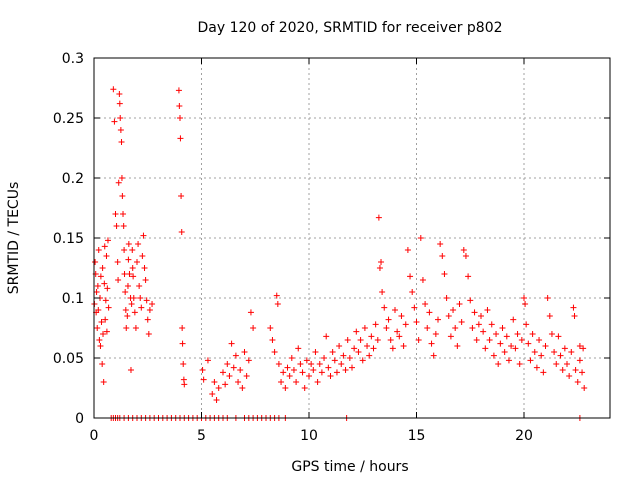  Describe the element at coordinates (201, 436) in the screenshot. I see `x-tick-label: 5` at that location.